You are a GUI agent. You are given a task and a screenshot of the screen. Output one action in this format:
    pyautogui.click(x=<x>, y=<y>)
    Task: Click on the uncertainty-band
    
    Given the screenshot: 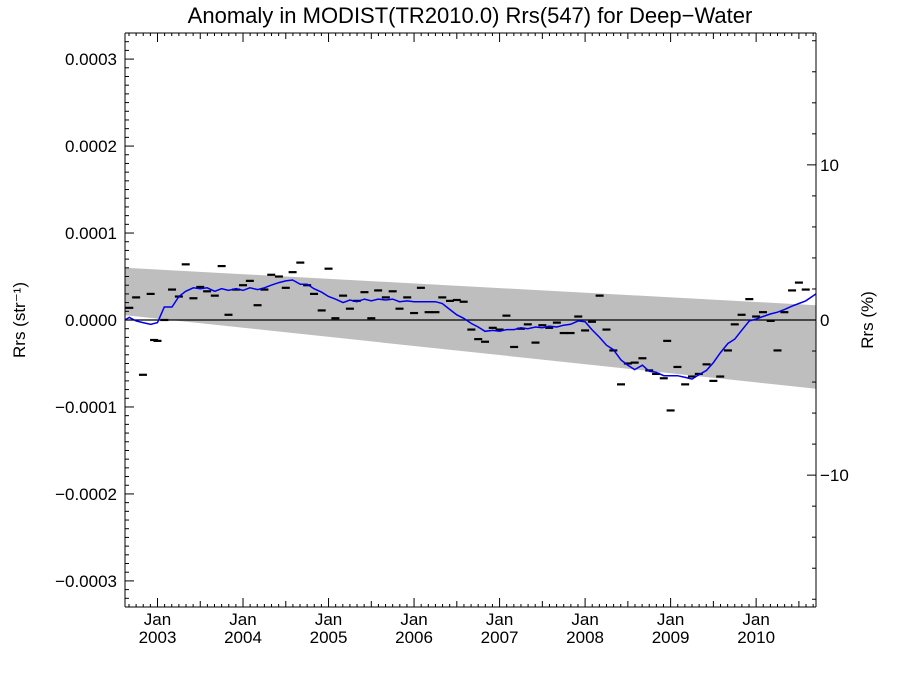 What is the action you would take?
    pyautogui.click(x=470, y=328)
    